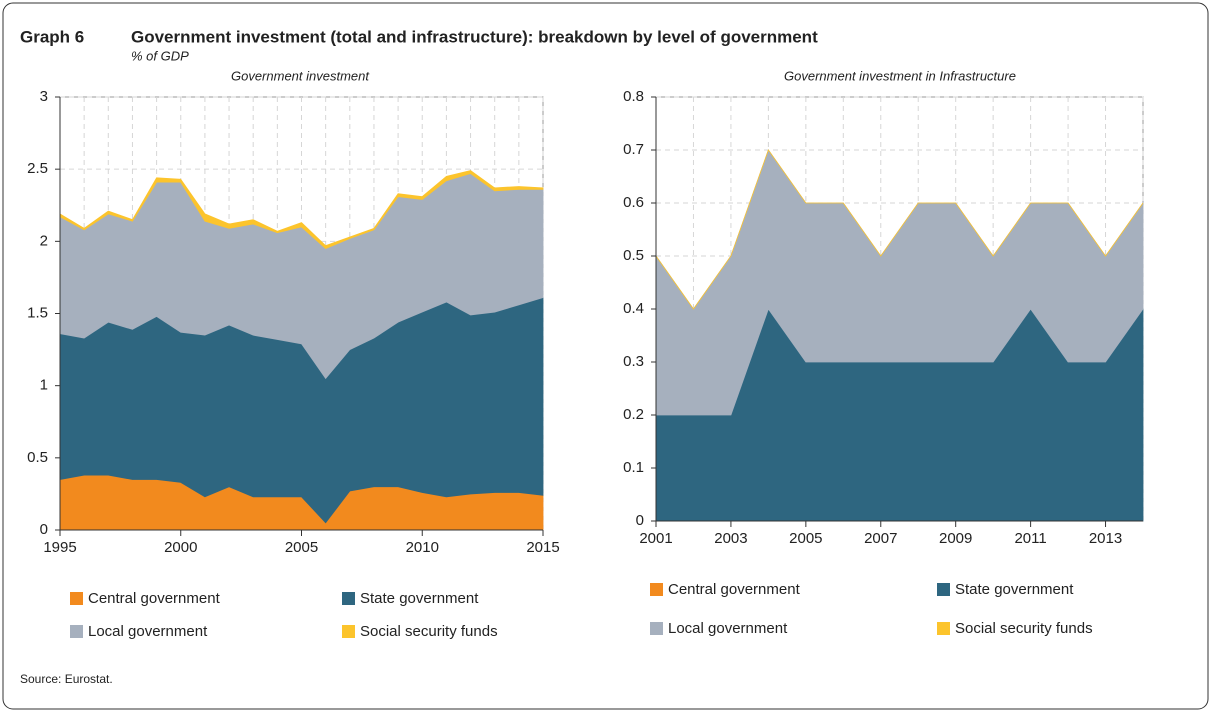  I want to click on chart-subtitle: Government investment, so click(300, 75).